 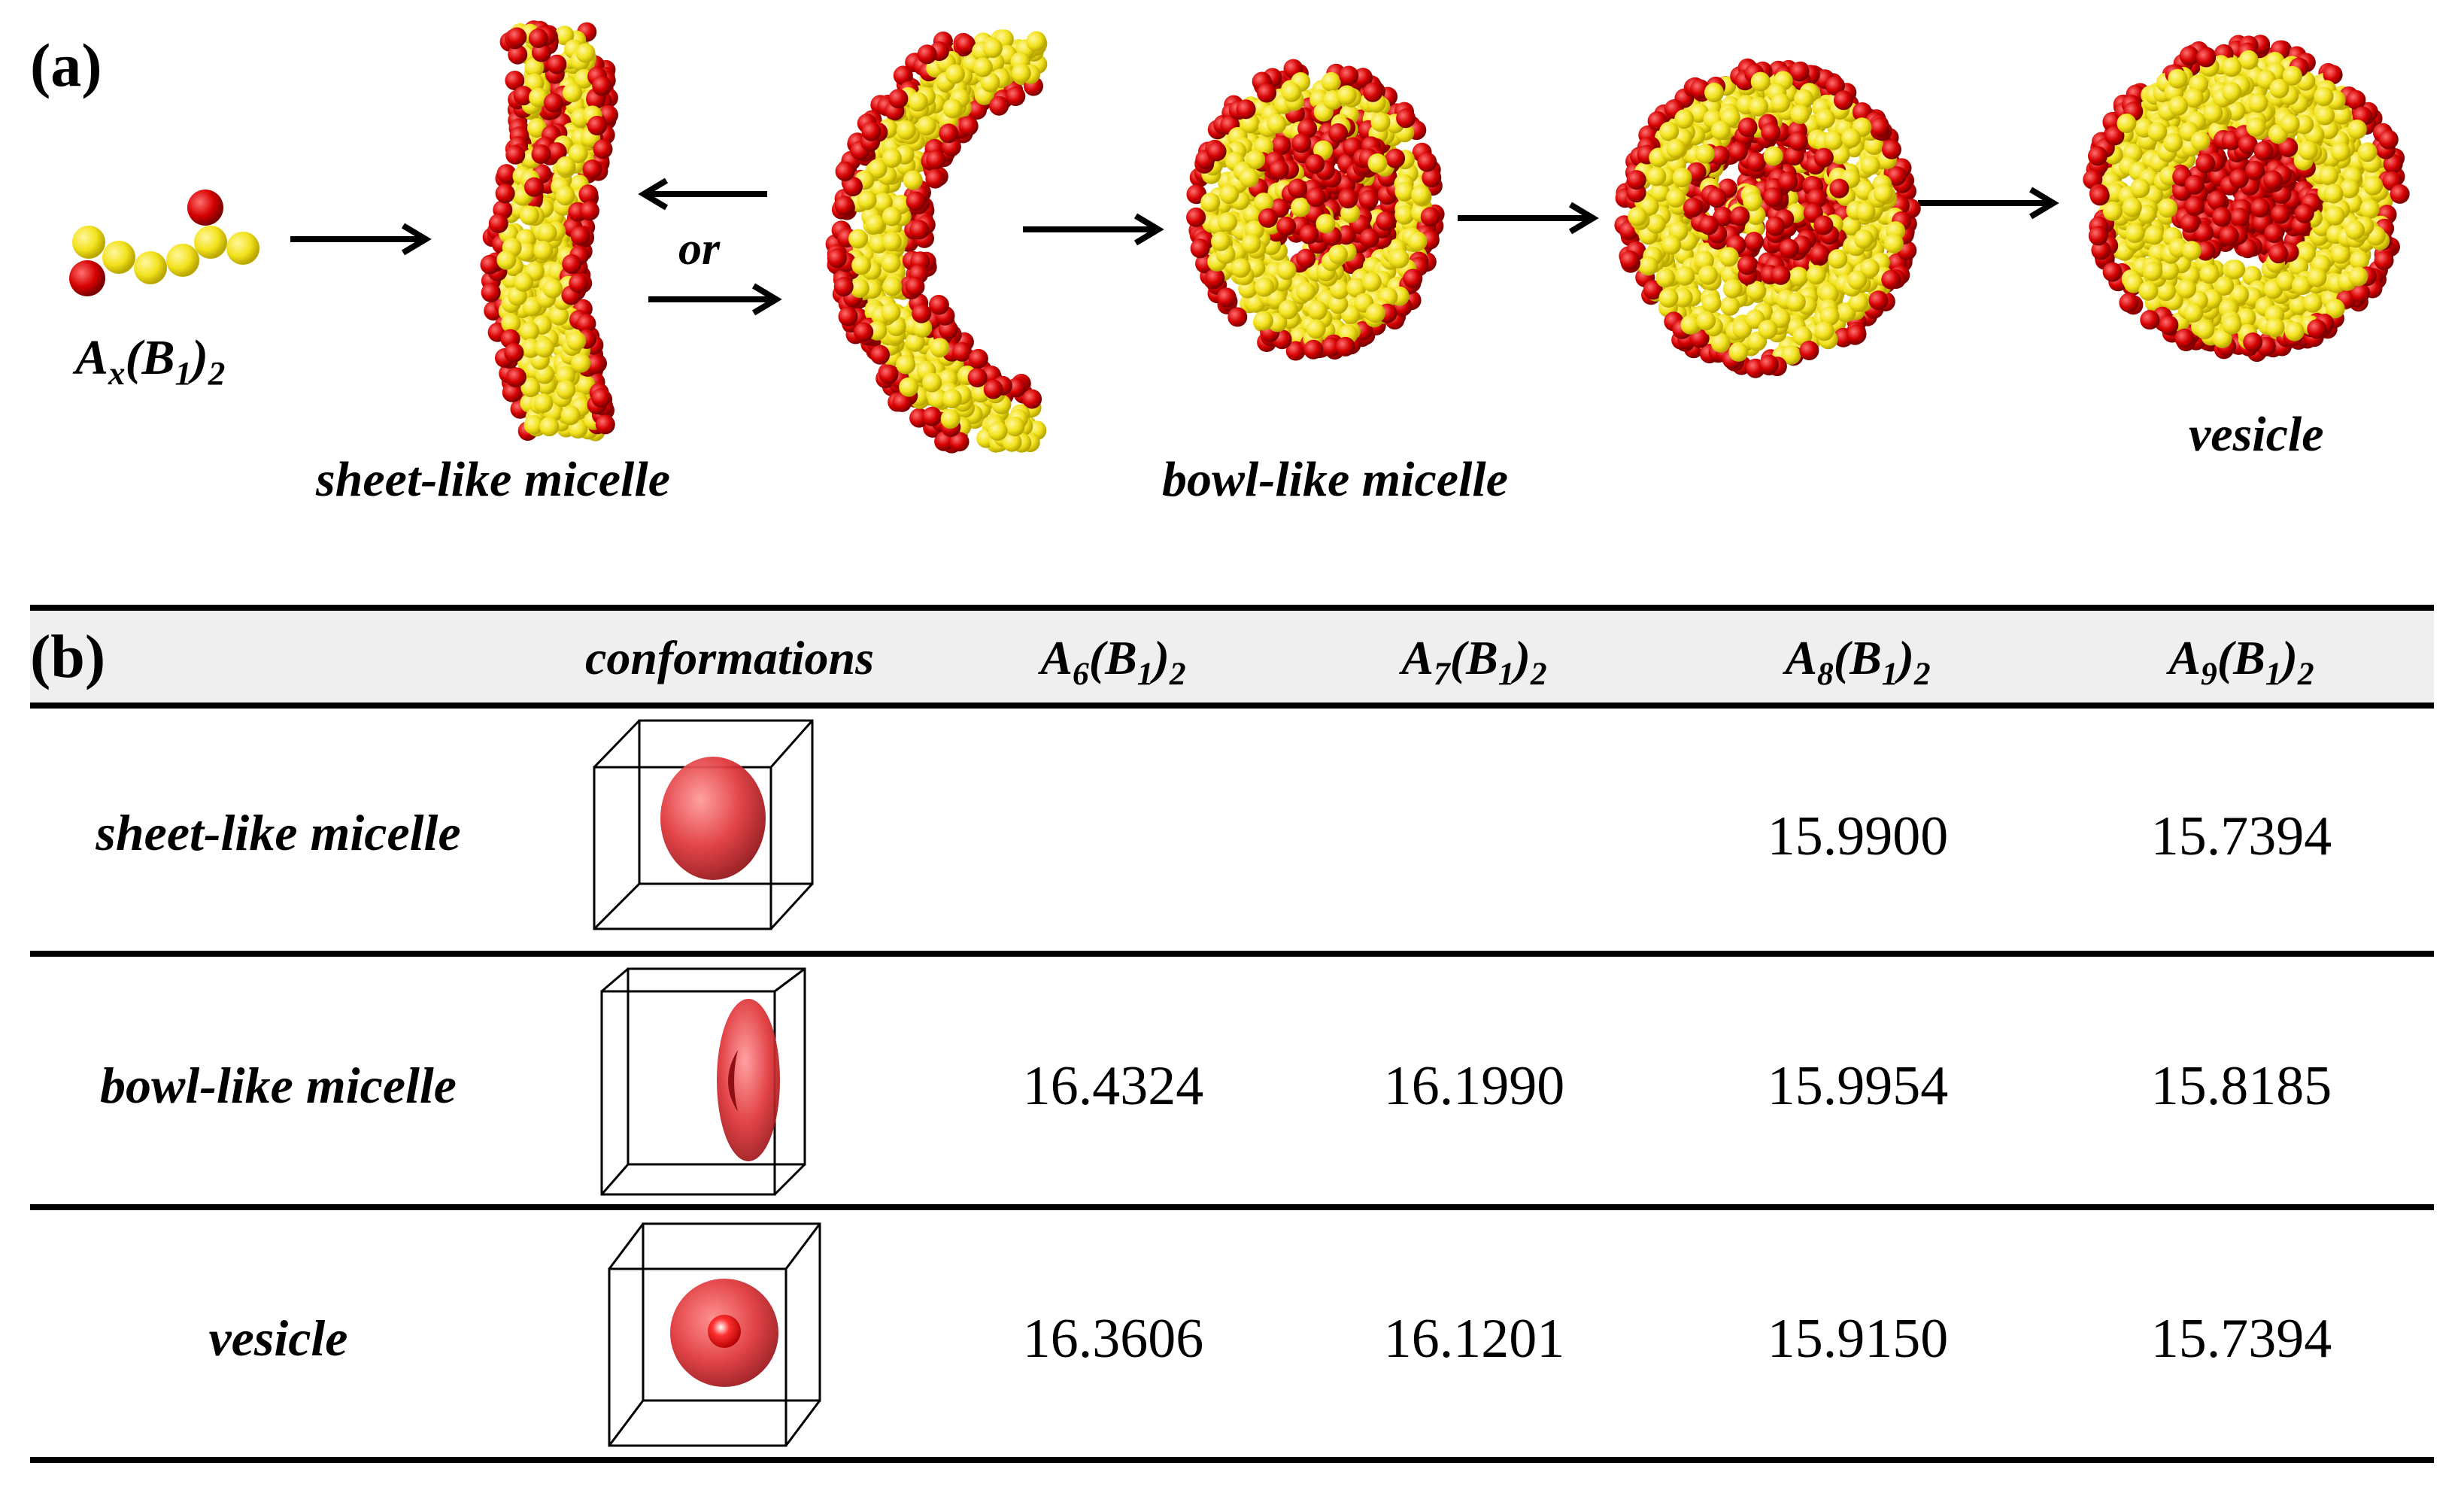 What do you see at coordinates (1232, 706) in the screenshot?
I see `table-header-rule` at bounding box center [1232, 706].